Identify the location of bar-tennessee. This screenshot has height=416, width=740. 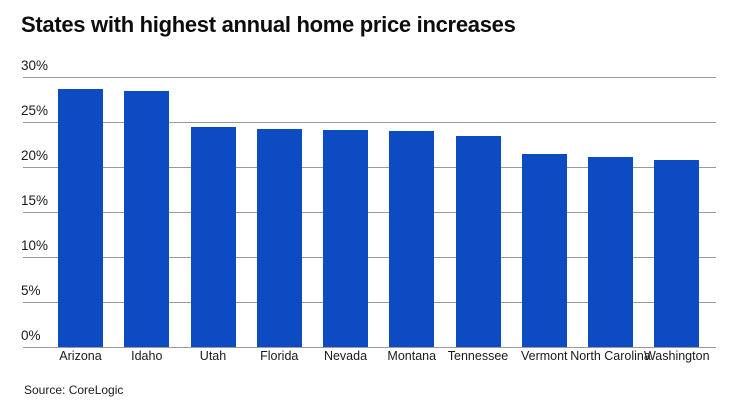
(478, 241).